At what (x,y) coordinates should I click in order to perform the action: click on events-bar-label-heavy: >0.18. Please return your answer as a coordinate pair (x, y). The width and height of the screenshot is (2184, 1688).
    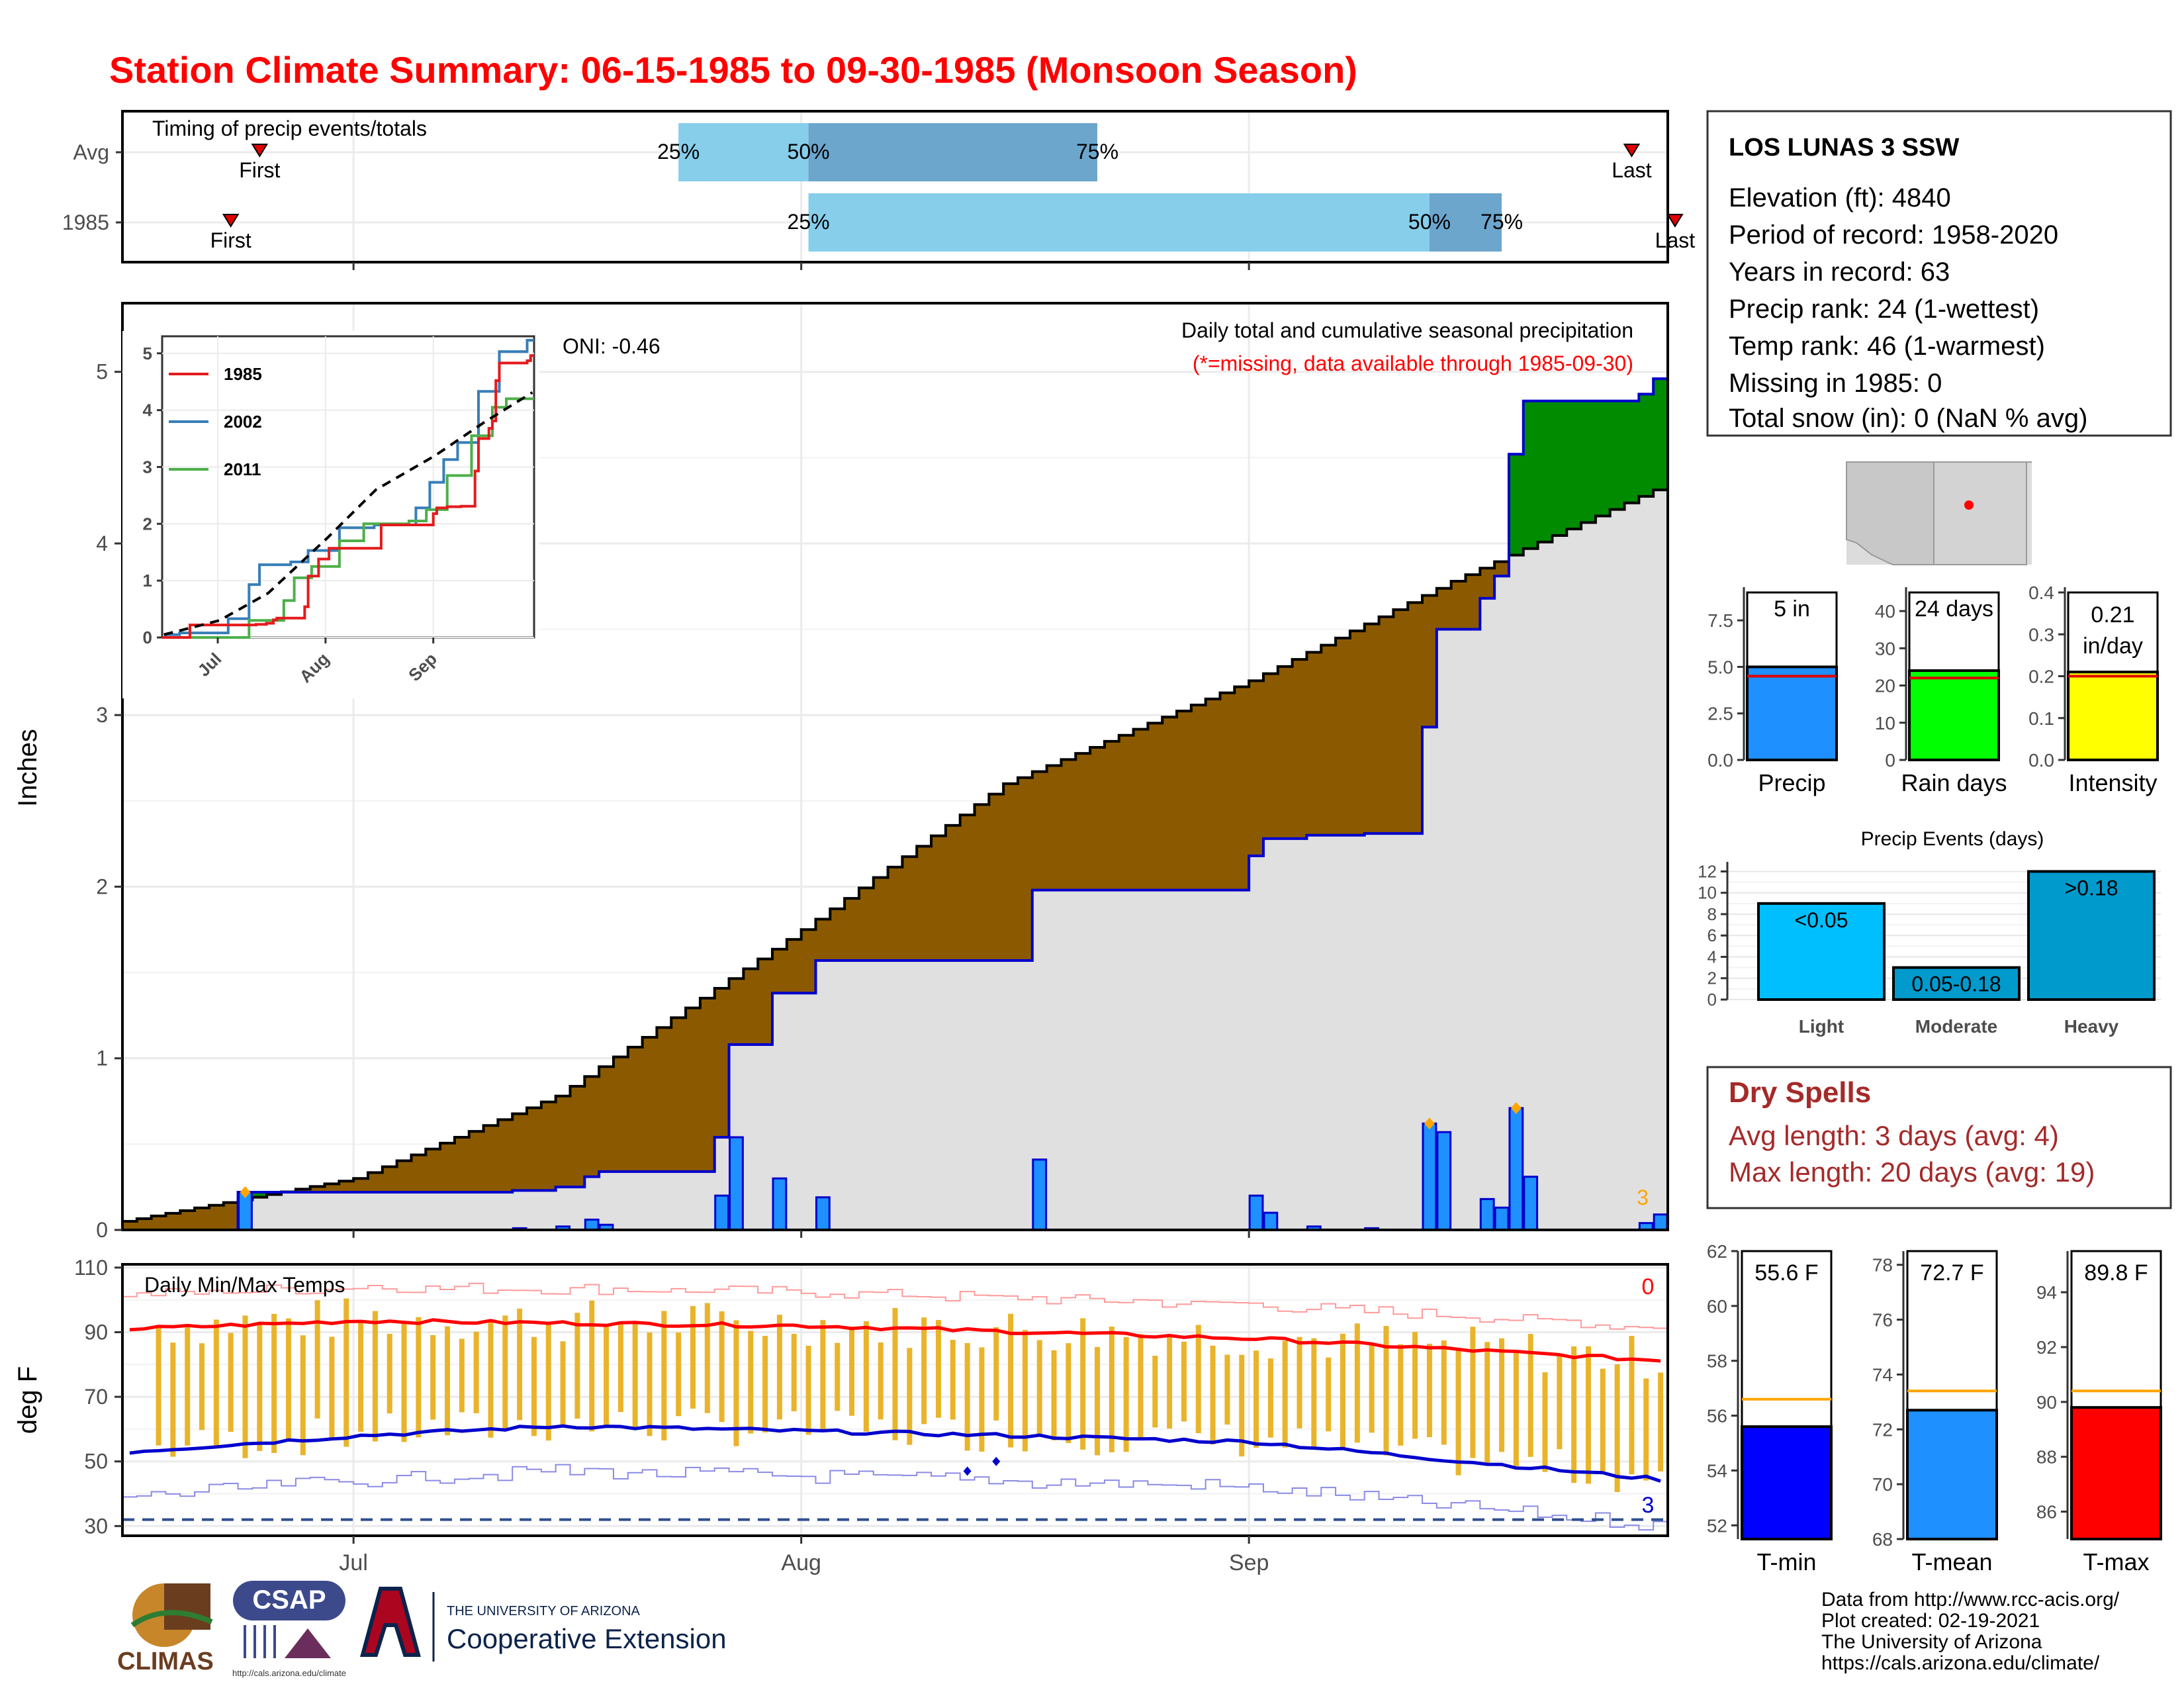
    Looking at the image, I should click on (2091, 888).